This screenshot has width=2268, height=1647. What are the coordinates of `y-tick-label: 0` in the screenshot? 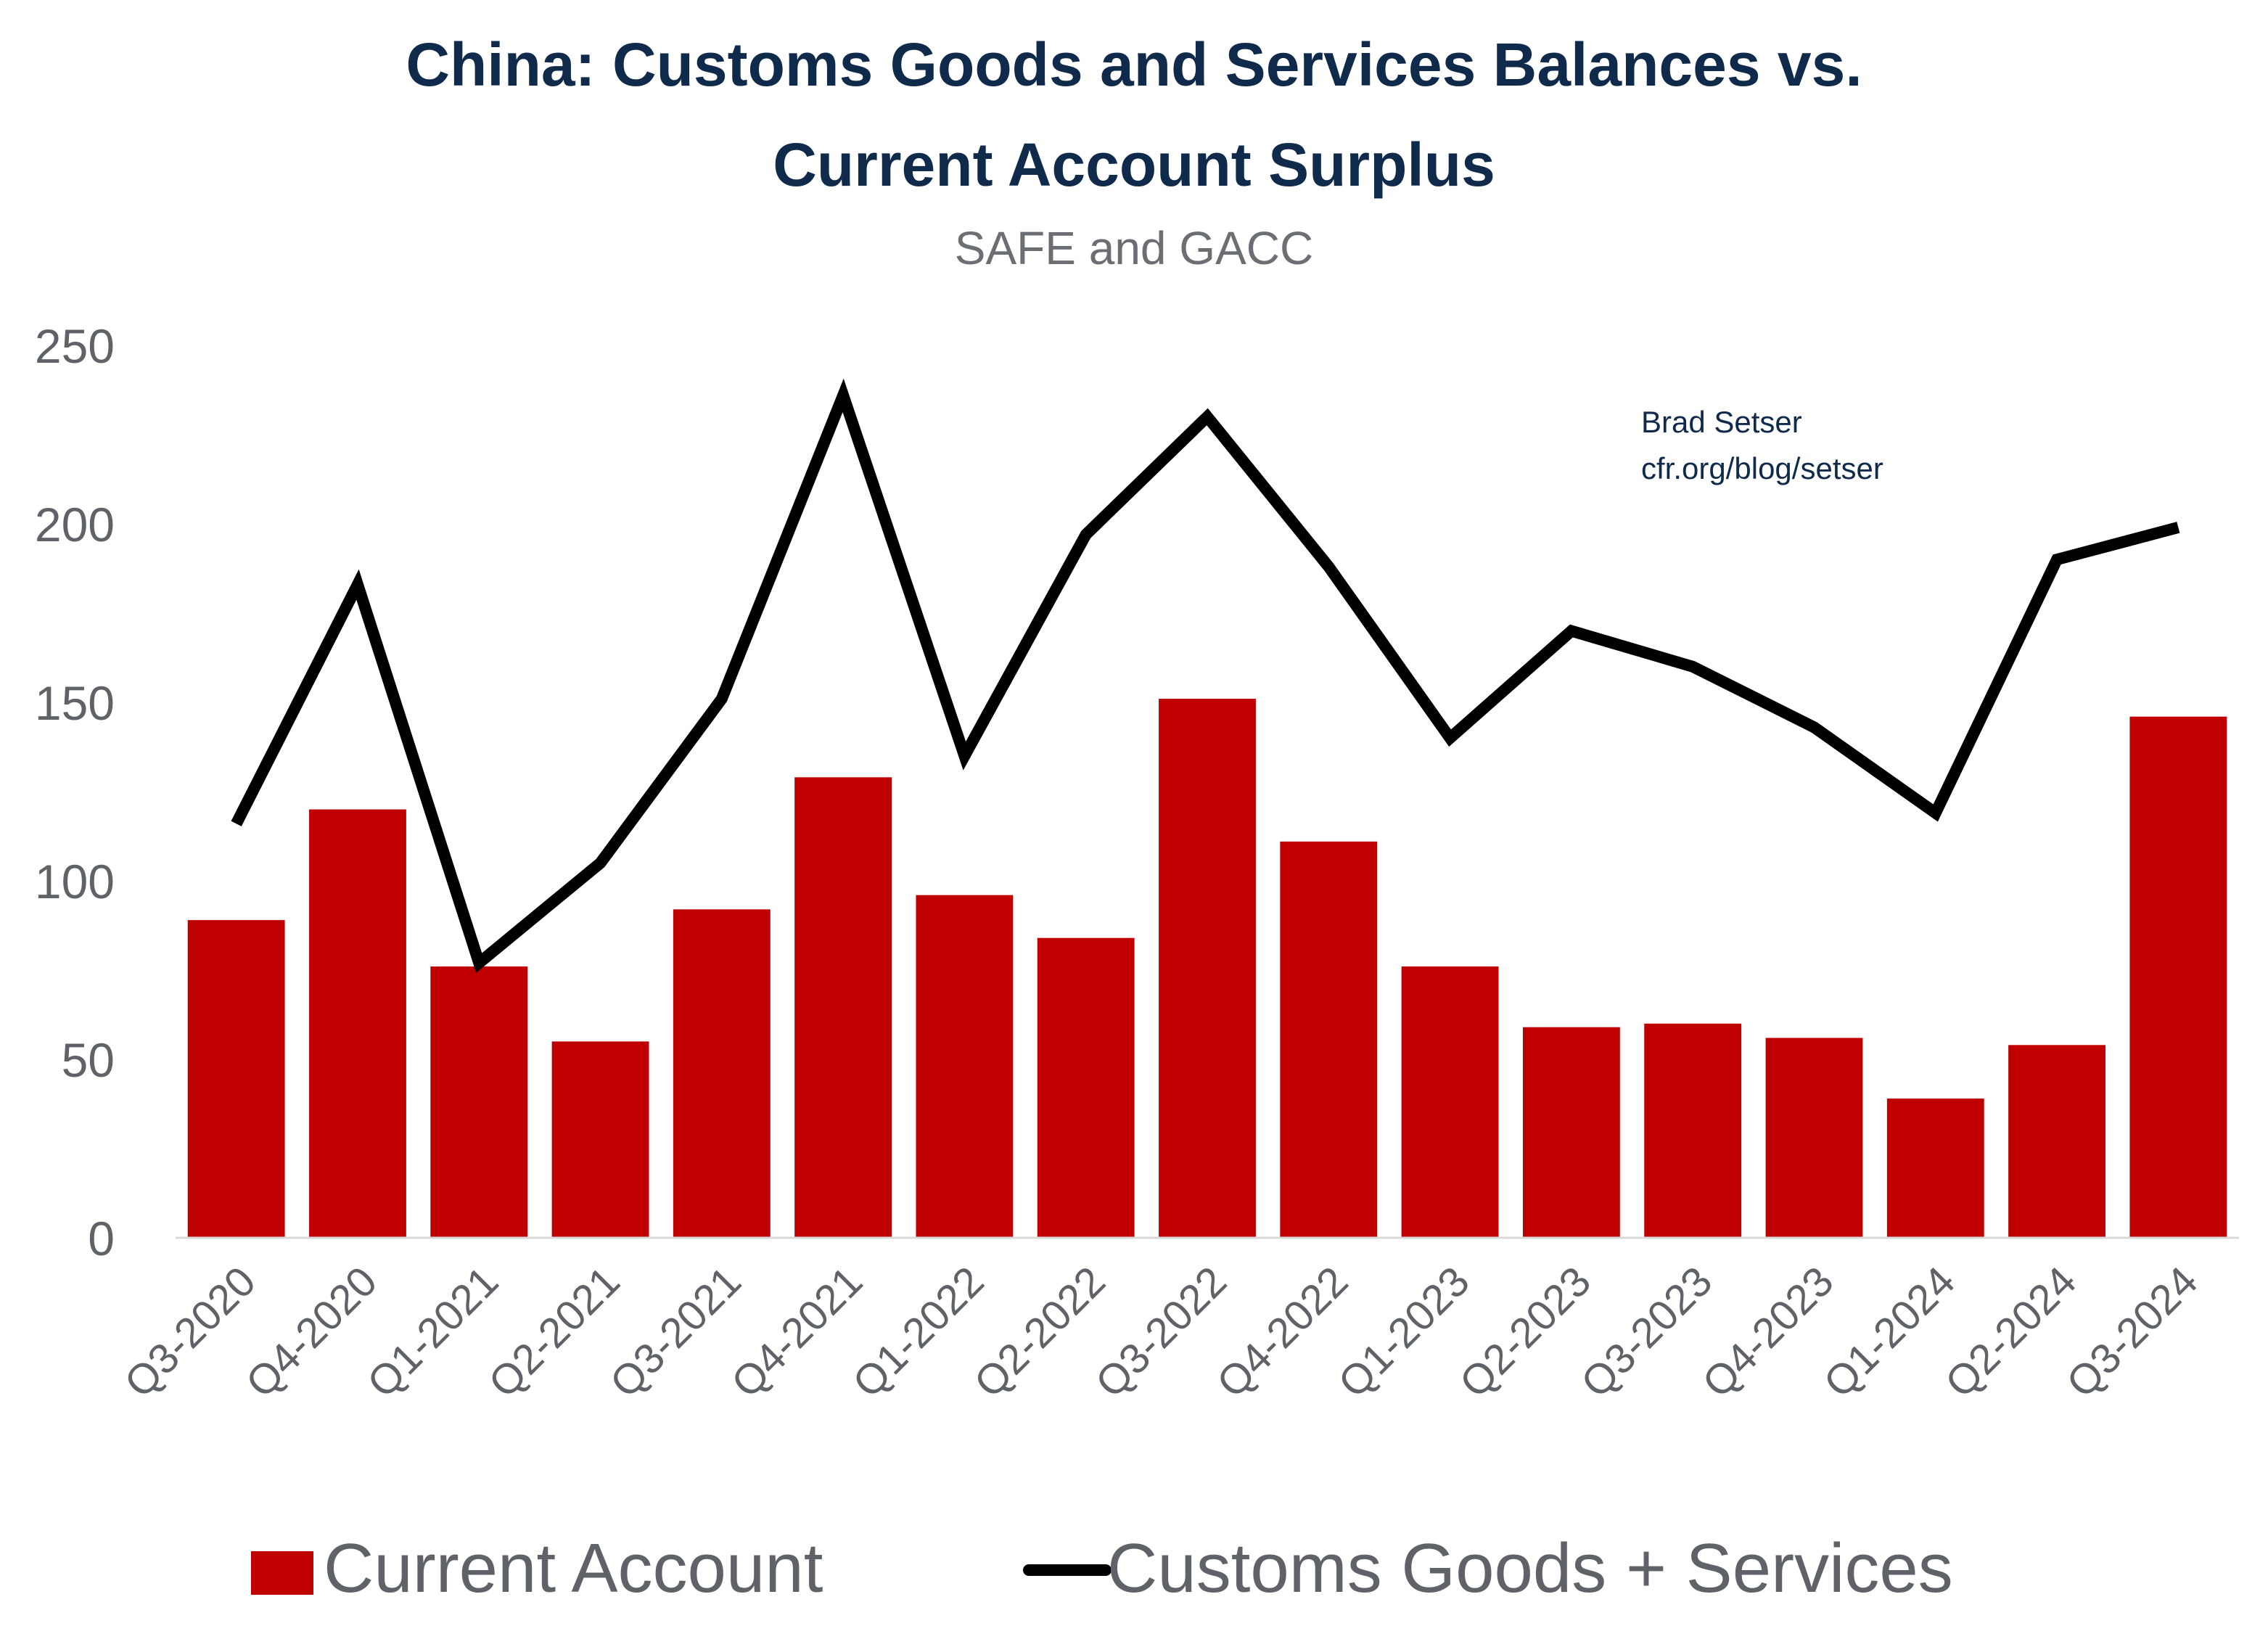 It's located at (102, 1238).